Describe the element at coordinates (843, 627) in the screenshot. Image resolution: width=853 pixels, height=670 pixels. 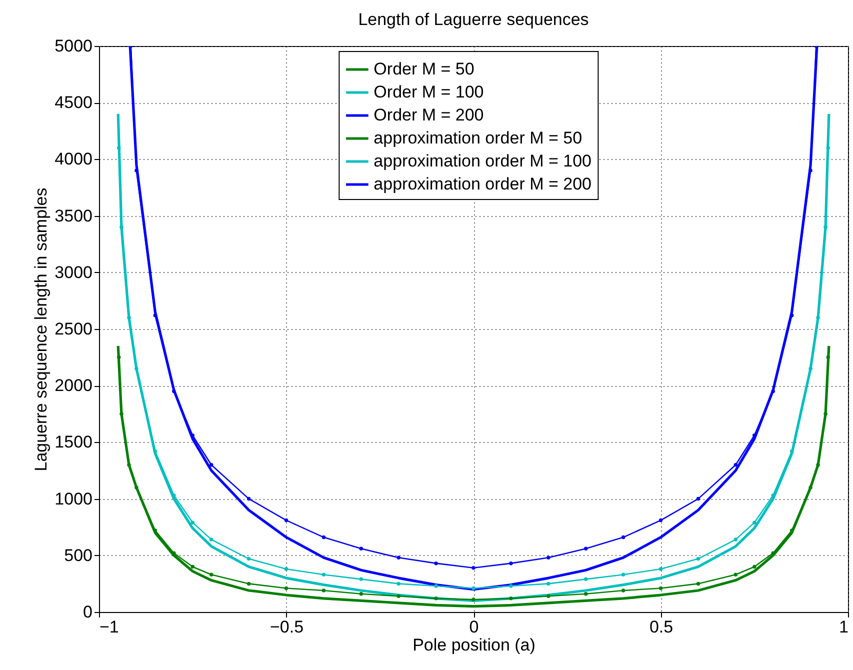
I see `x-tick-label: 1` at that location.